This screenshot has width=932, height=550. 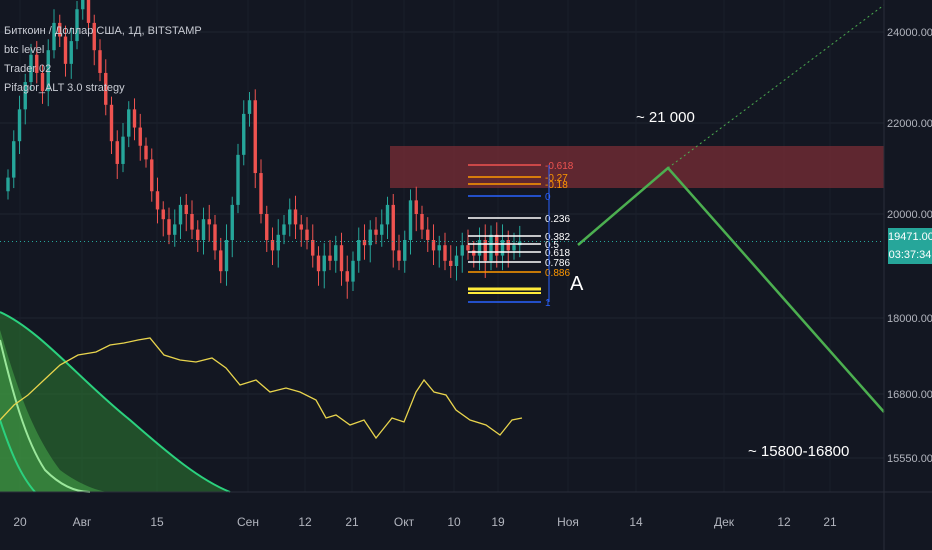 What do you see at coordinates (568, 522) in the screenshot?
I see `x-tick-label: Ноя` at bounding box center [568, 522].